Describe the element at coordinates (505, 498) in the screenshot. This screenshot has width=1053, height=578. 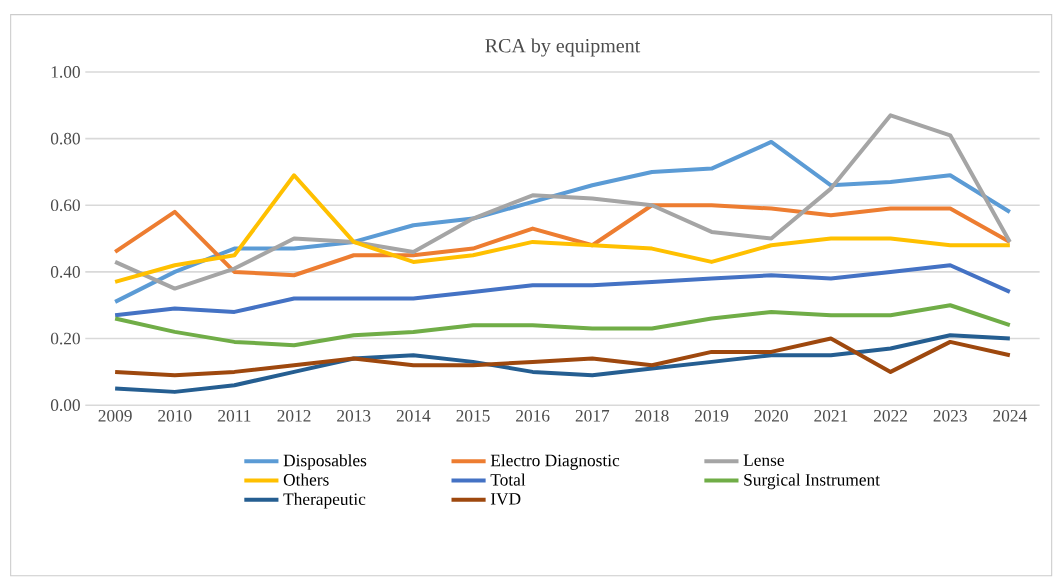
I see `legend-label: IVD` at that location.